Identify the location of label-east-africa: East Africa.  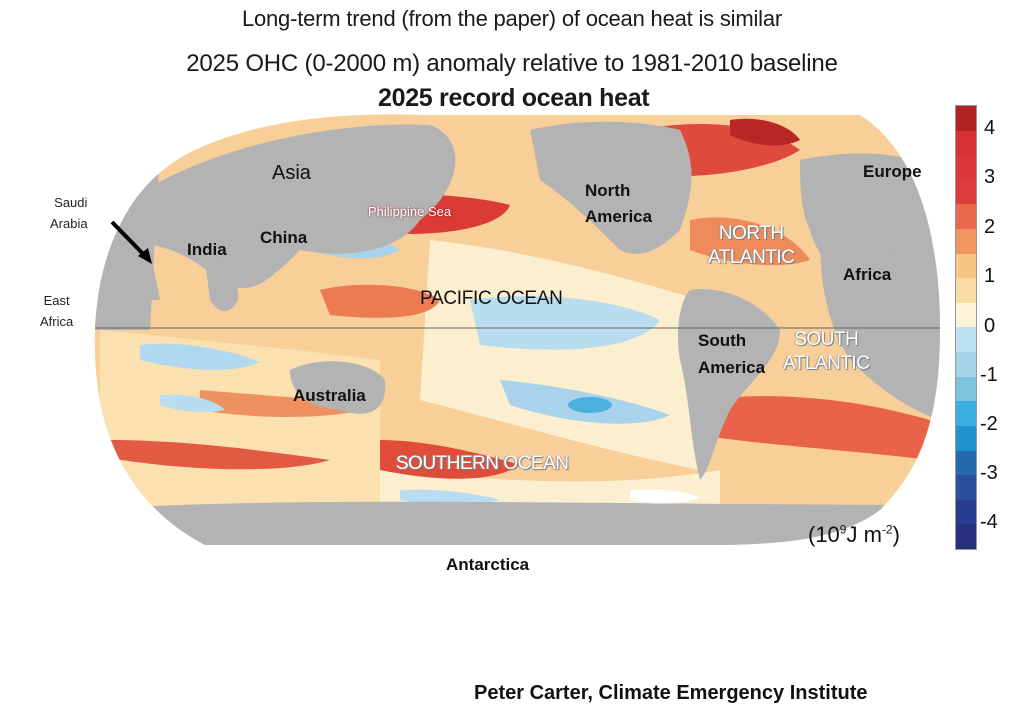
(56, 311).